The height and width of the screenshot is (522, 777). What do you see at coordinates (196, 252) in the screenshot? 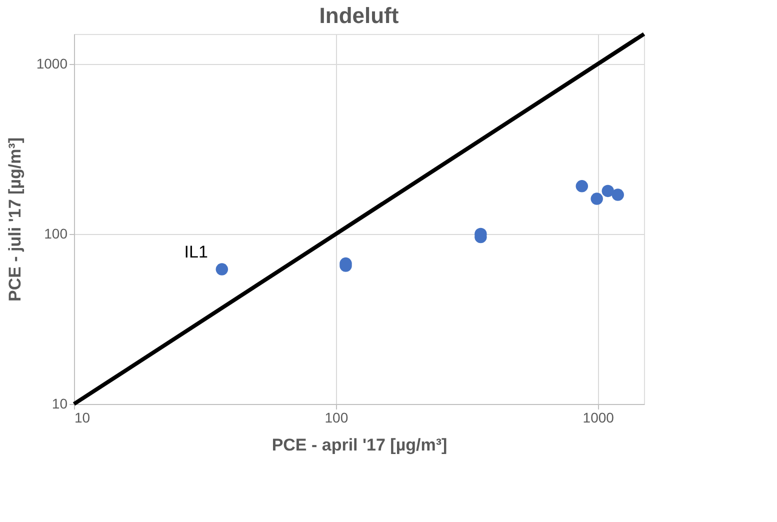
I see `annotation: IL1` at bounding box center [196, 252].